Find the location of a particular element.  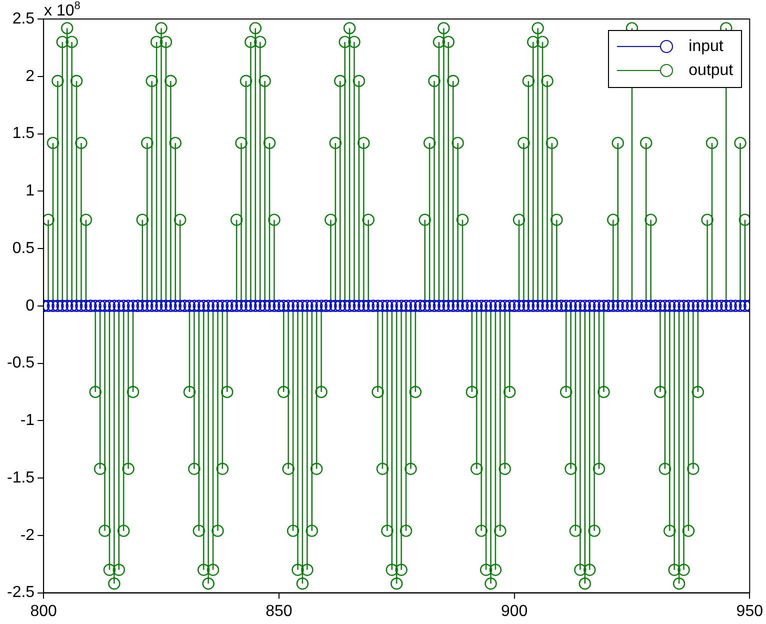

legend-label: input is located at coordinates (706, 47).